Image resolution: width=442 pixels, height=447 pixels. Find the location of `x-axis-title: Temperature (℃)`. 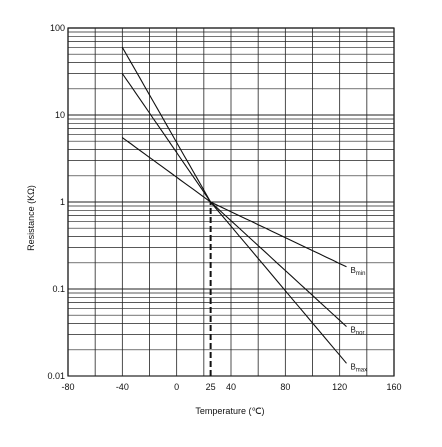

x-axis-title: Temperature (℃) is located at coordinates (229, 411).